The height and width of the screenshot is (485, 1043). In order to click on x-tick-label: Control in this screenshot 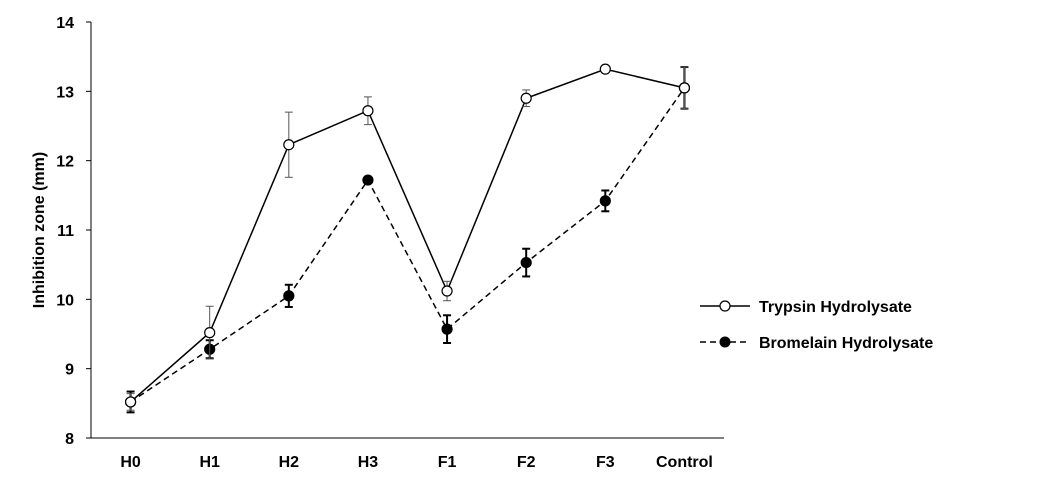, I will do `click(684, 462)`.